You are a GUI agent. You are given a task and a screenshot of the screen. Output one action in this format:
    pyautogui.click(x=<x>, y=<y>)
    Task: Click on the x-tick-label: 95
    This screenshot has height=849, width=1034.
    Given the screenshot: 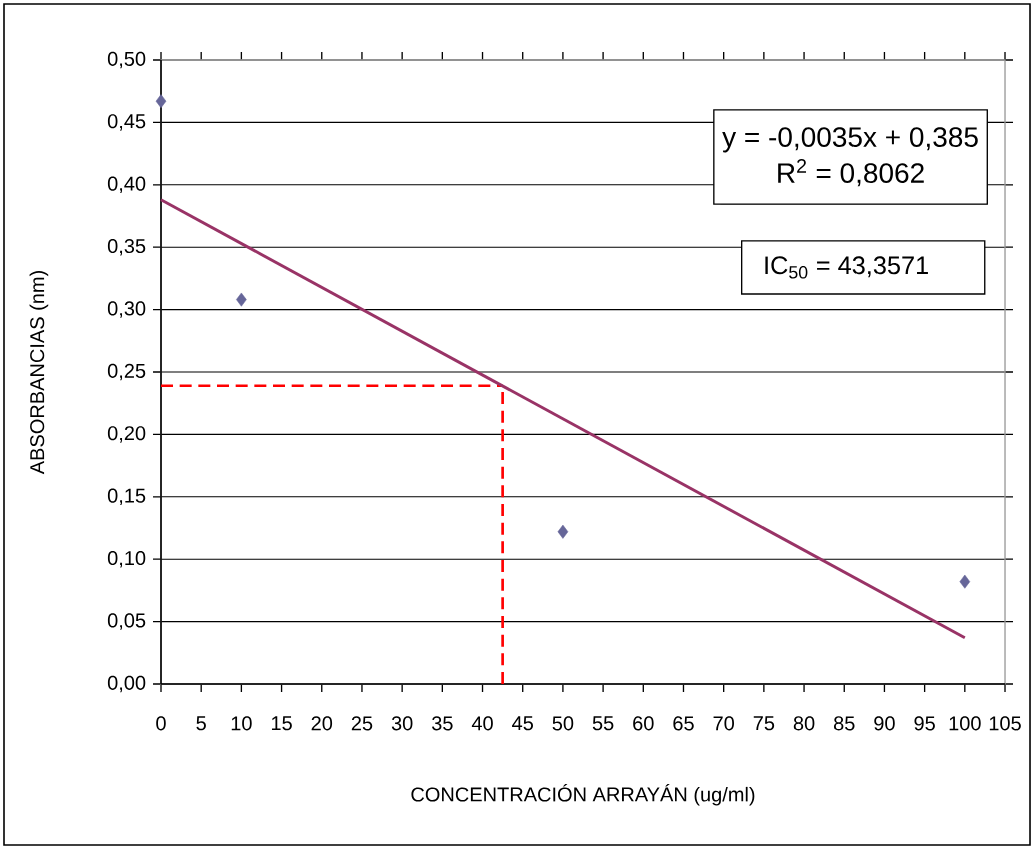 What is the action you would take?
    pyautogui.click(x=924, y=723)
    